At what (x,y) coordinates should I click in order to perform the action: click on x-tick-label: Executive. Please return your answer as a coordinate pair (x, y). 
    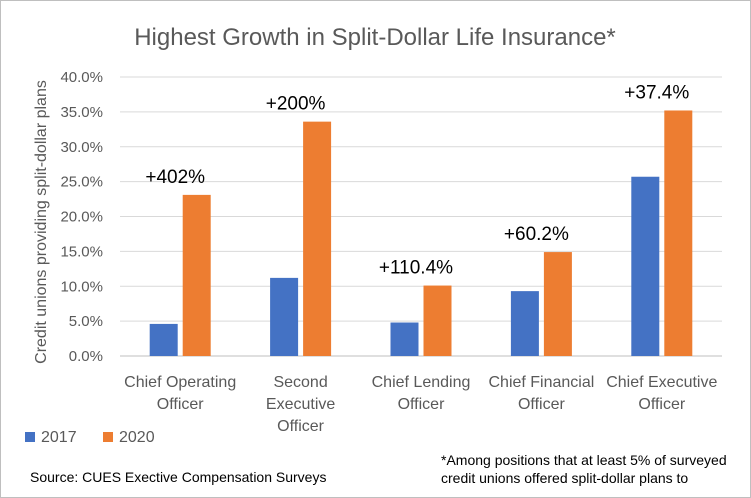
    Looking at the image, I should click on (300, 404).